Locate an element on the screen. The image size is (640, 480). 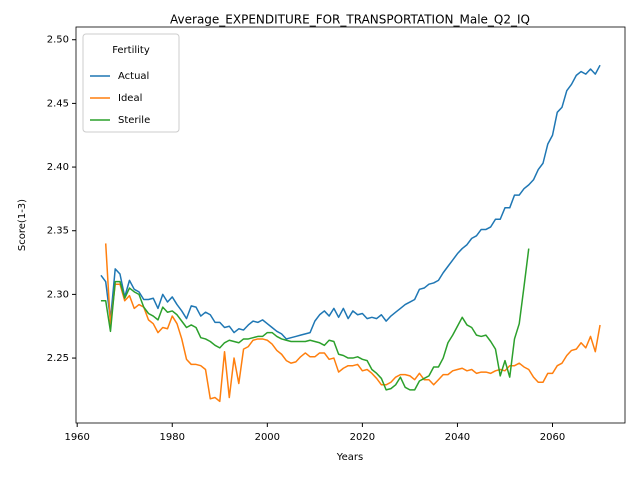
legend: Fertility Actual Ideal Sterile is located at coordinates (131, 83).